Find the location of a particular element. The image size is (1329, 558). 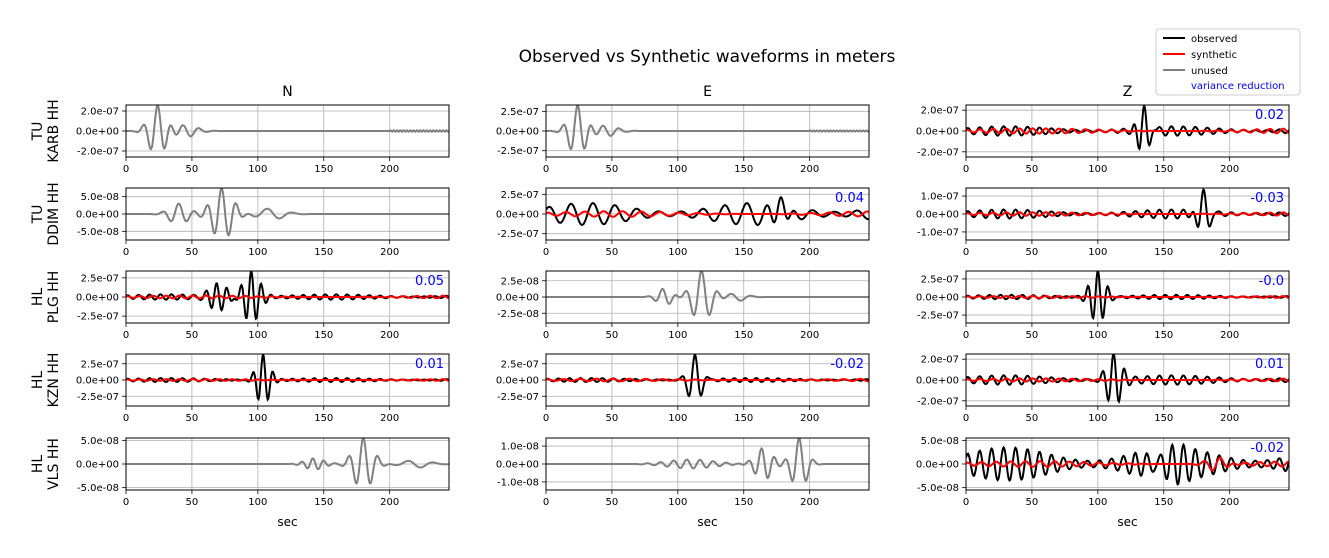

y-tick-label: 2.5e-08 is located at coordinates (520, 281).